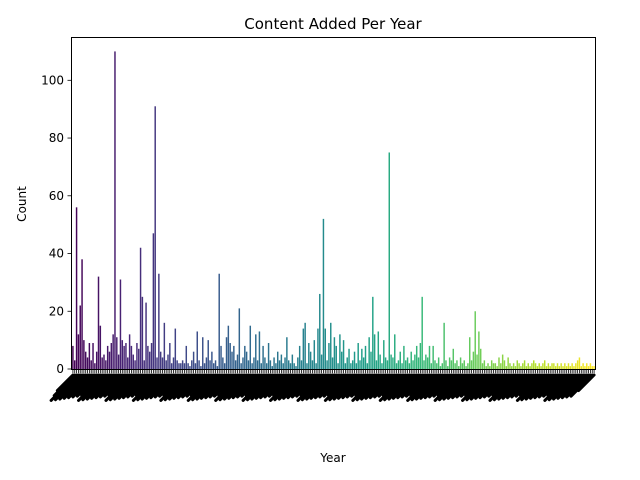 Image resolution: width=640 pixels, height=480 pixels. I want to click on y-tick-label: 100, so click(52, 80).